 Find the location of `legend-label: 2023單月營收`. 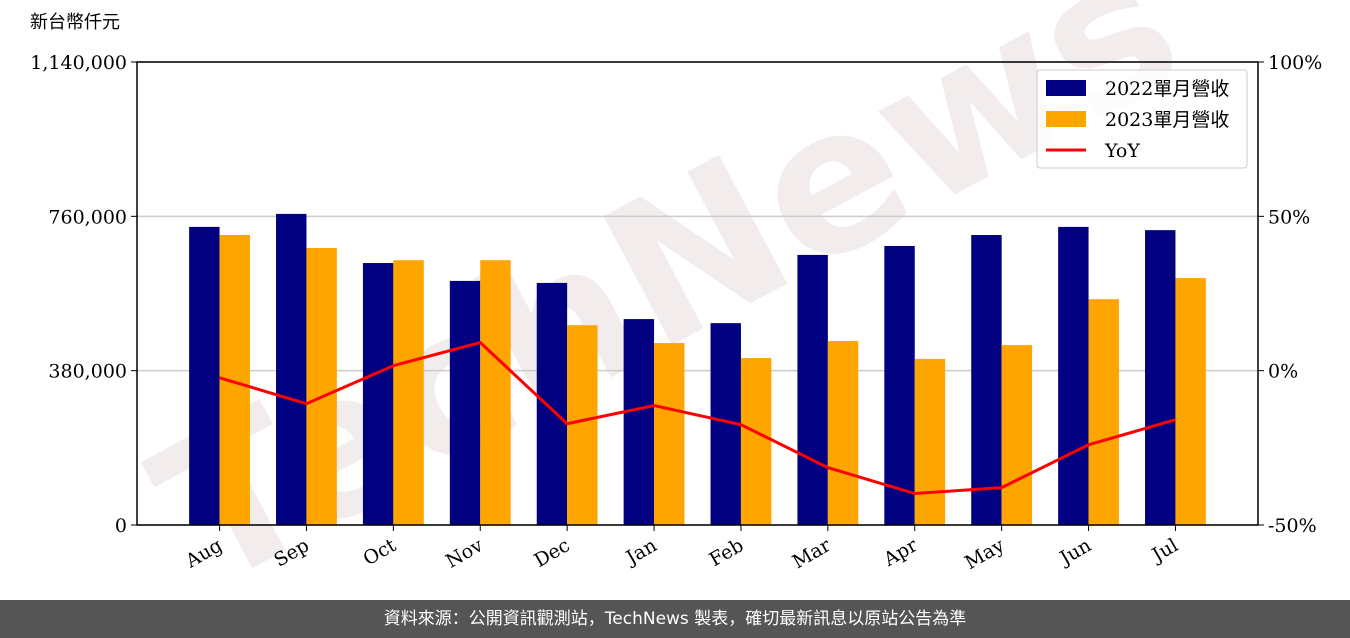

legend-label: 2023單月營收 is located at coordinates (1167, 120).